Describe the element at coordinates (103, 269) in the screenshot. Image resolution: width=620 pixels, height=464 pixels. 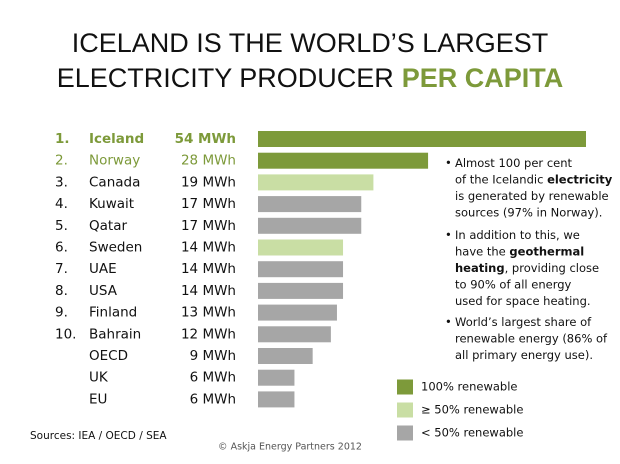
I see `category-label: UAE` at that location.